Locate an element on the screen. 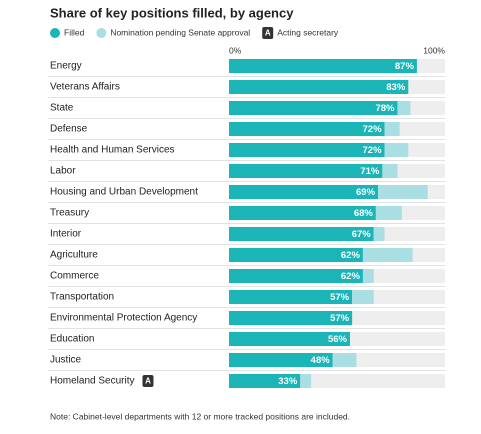  category-label: Labor is located at coordinates (63, 171).